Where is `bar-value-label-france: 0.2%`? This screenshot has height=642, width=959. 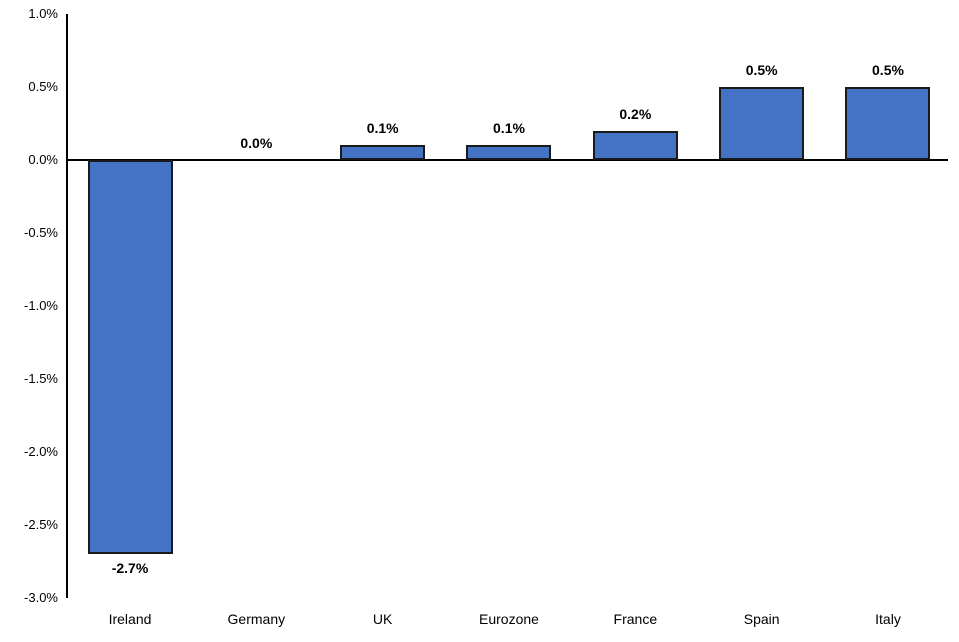
bar-value-label-france: 0.2% is located at coordinates (635, 113).